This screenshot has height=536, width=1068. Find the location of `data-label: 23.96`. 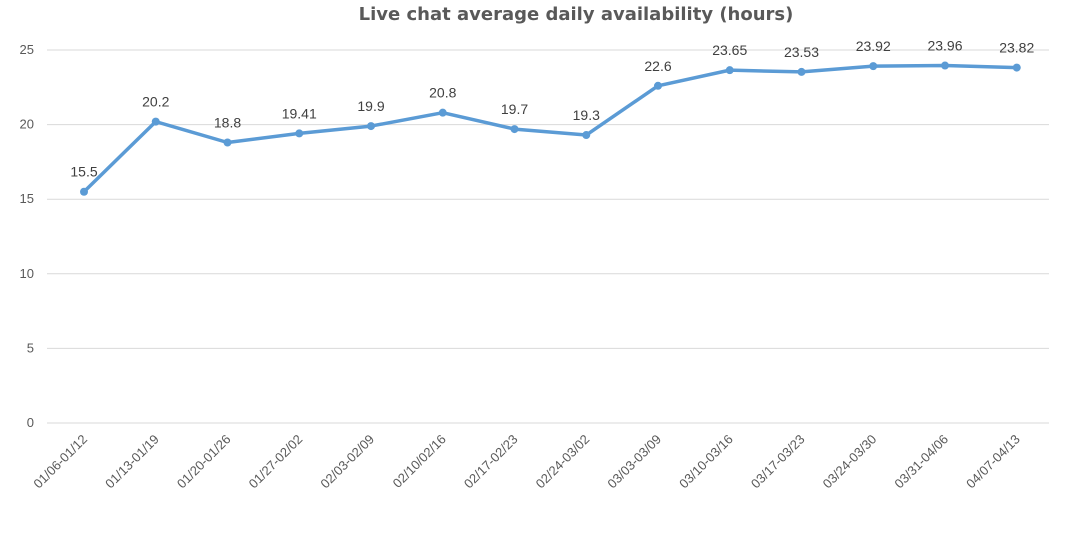

data-label: 23.96 is located at coordinates (944, 46).